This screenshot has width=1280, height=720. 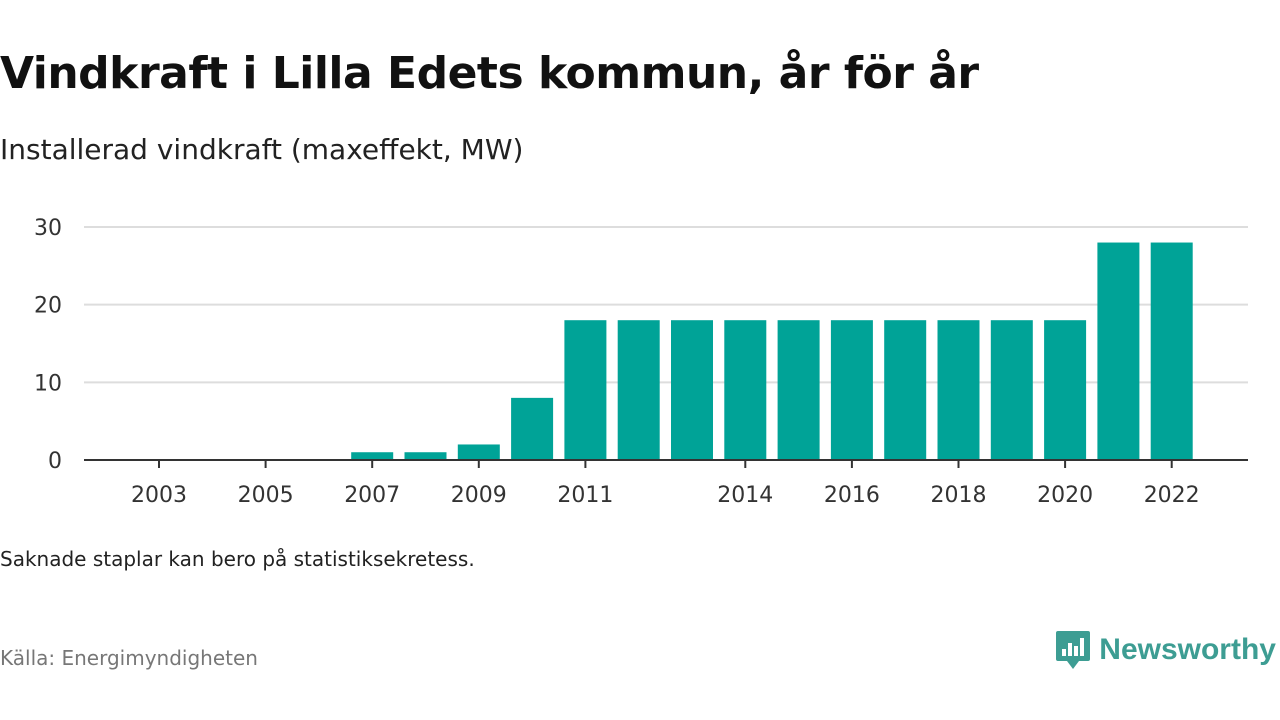 What do you see at coordinates (1011, 390) in the screenshot?
I see `bar-2019` at bounding box center [1011, 390].